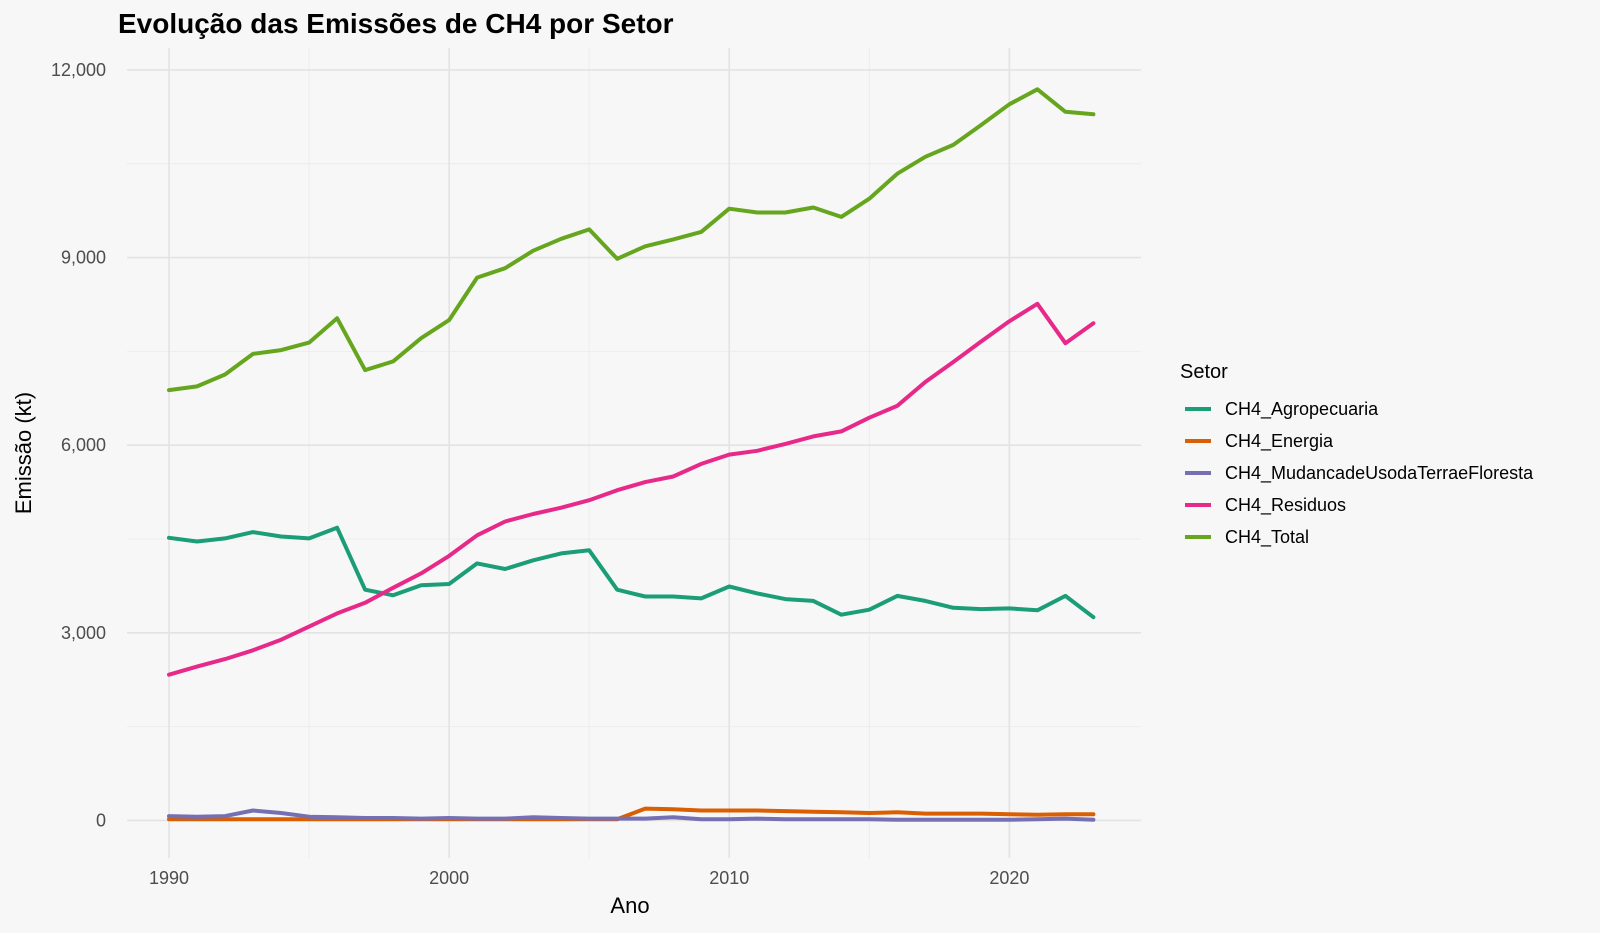  I want to click on y-axis-title: Emissão (kt), so click(23, 453).